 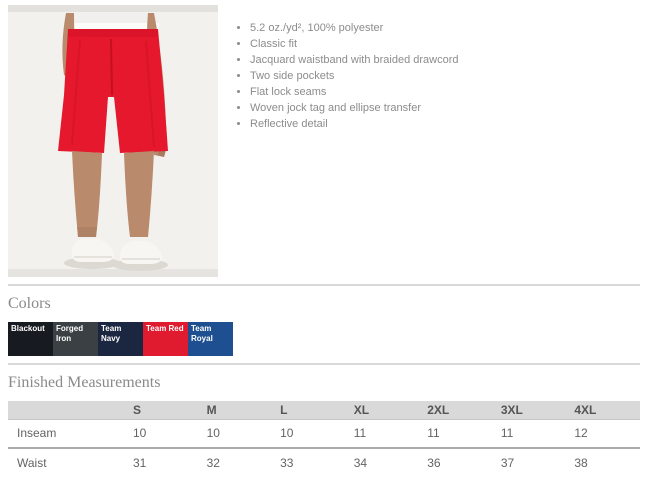 I want to click on measurement-value: 38, so click(x=581, y=463).